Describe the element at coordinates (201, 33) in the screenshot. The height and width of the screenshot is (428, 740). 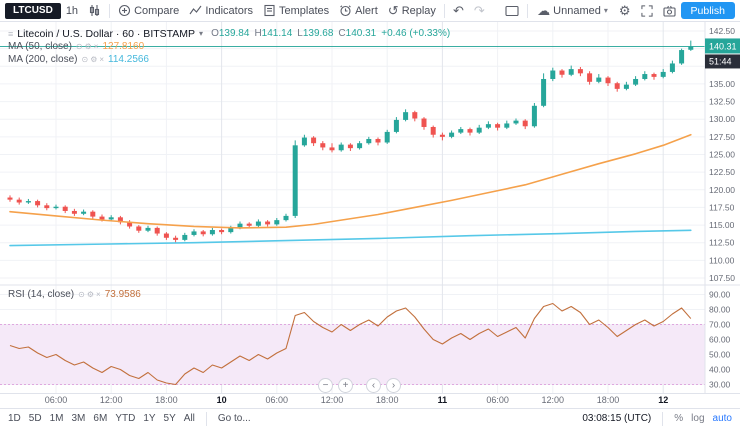
I see `chevron-down-icon: ▾` at that location.